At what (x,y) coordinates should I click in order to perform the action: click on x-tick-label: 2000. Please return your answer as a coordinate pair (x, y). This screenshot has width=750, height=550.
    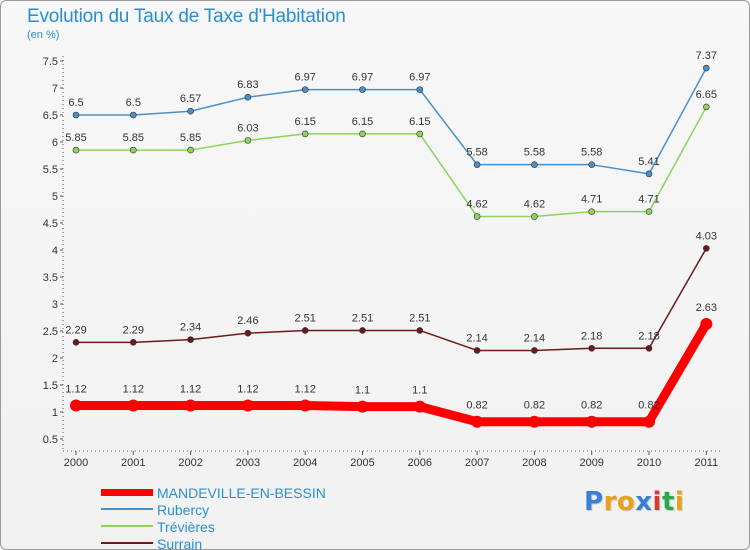
    Looking at the image, I should click on (76, 463).